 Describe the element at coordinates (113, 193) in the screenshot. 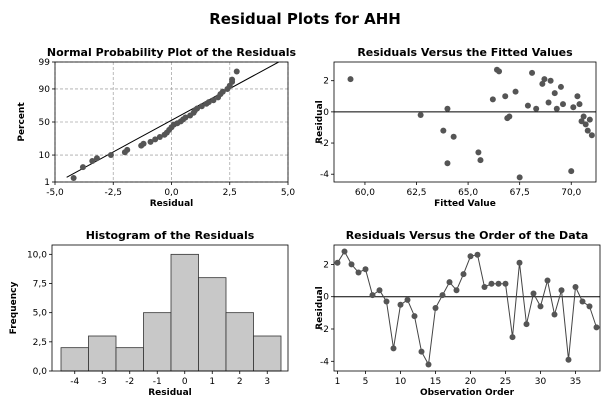

I see `x-tick-label: -2,5` at that location.